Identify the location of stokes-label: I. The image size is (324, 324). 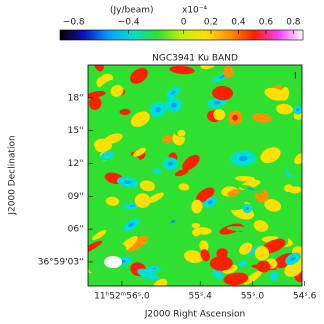
(295, 77).